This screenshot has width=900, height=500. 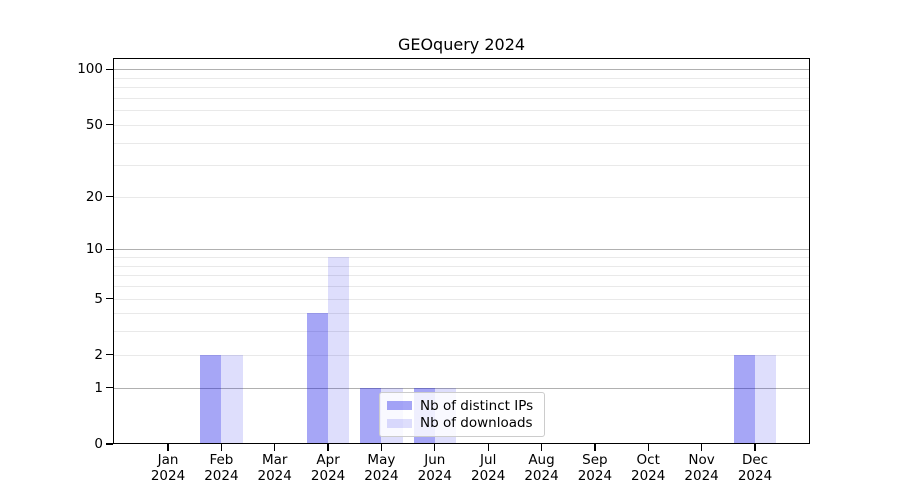 What do you see at coordinates (434, 468) in the screenshot?
I see `x-tick-label: Jun 2024` at bounding box center [434, 468].